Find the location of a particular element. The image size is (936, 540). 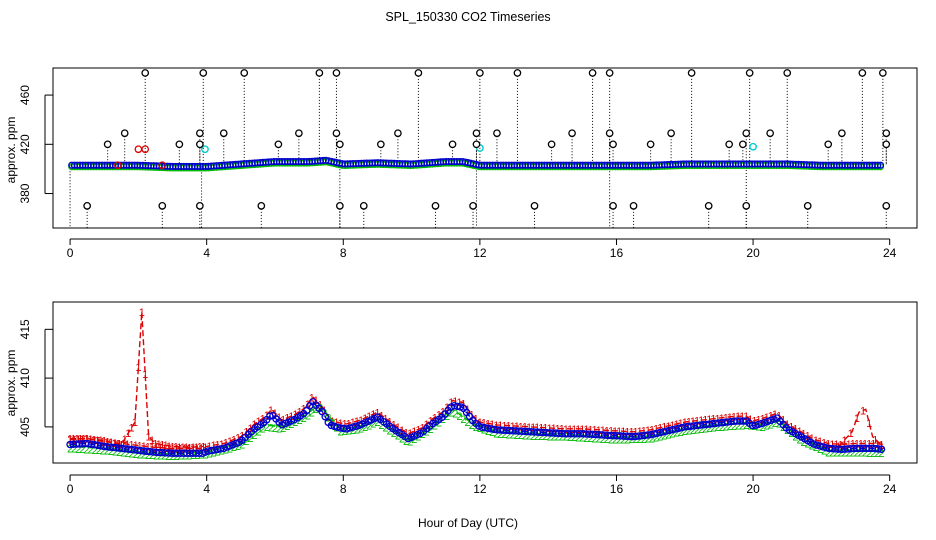

x-tick-label: 24 is located at coordinates (890, 253).